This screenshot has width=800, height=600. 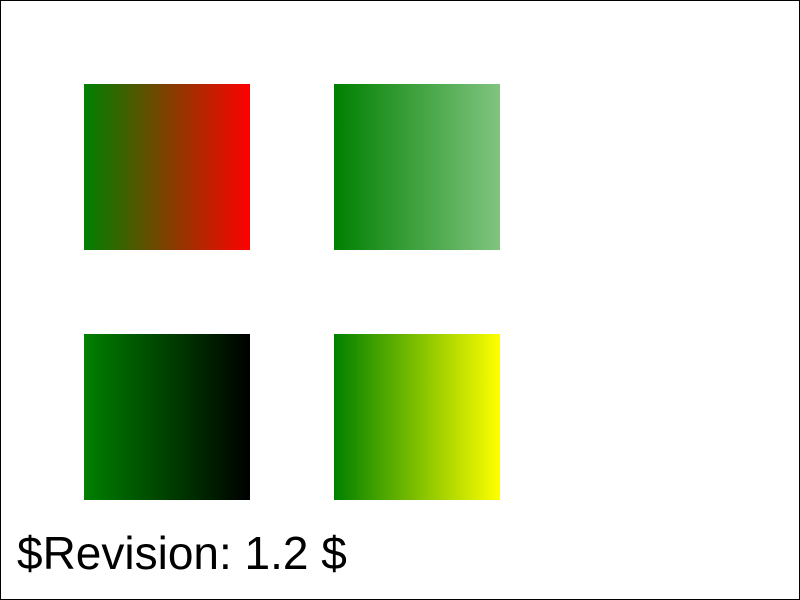 I want to click on gradient-swatch-green-lightgreen, so click(x=417, y=167).